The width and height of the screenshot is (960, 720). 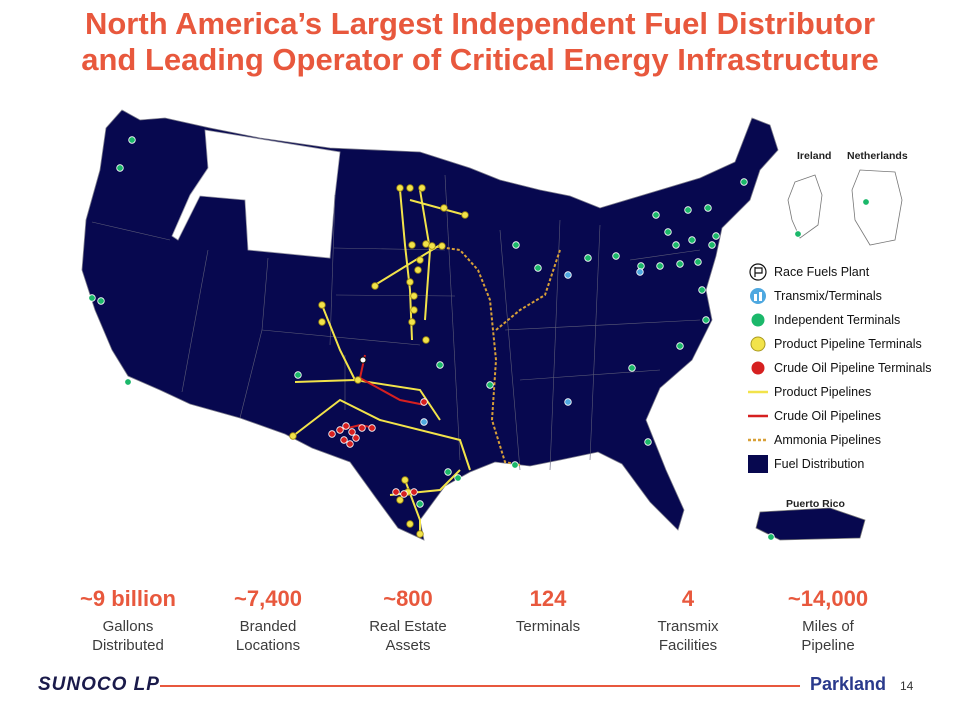 I want to click on stat-label-line: Gallons, so click(x=128, y=626).